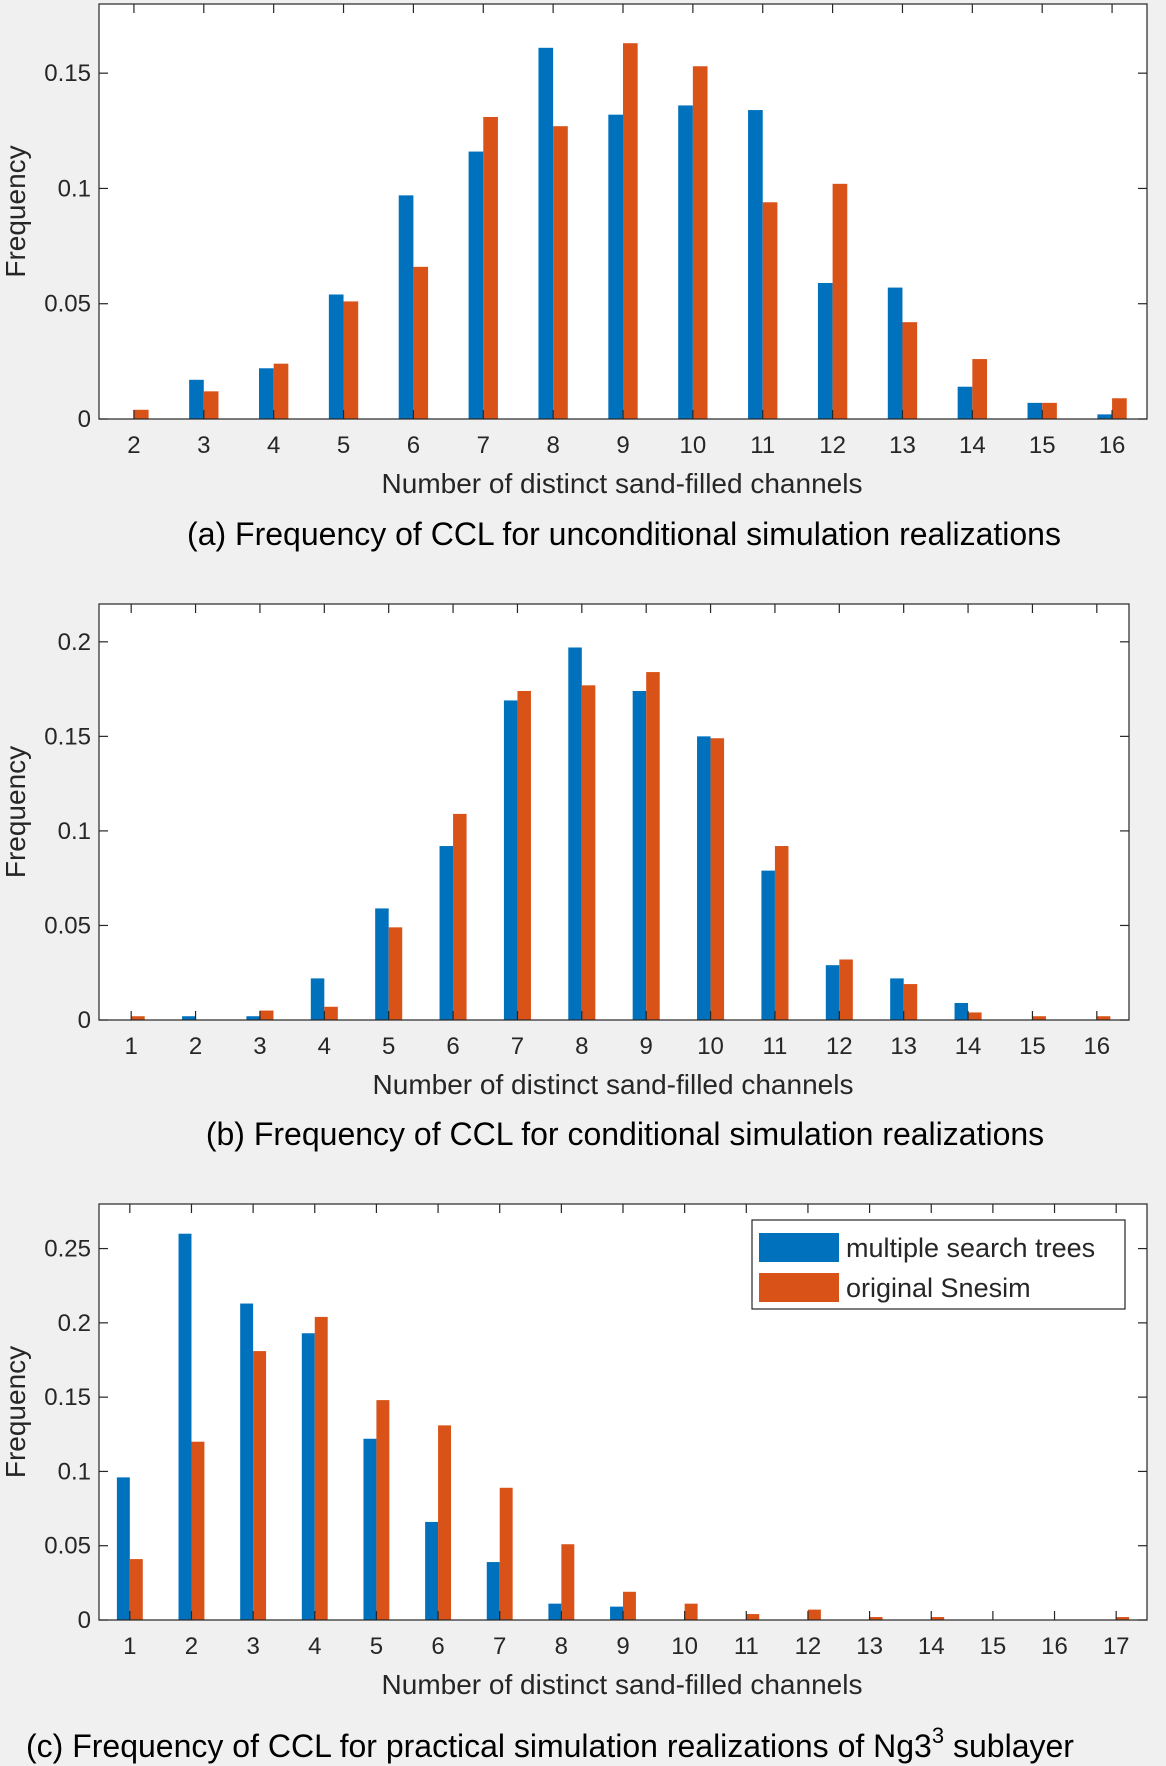 This screenshot has width=1166, height=1766. What do you see at coordinates (1032, 1046) in the screenshot?
I see `x-tick-label: 15` at bounding box center [1032, 1046].